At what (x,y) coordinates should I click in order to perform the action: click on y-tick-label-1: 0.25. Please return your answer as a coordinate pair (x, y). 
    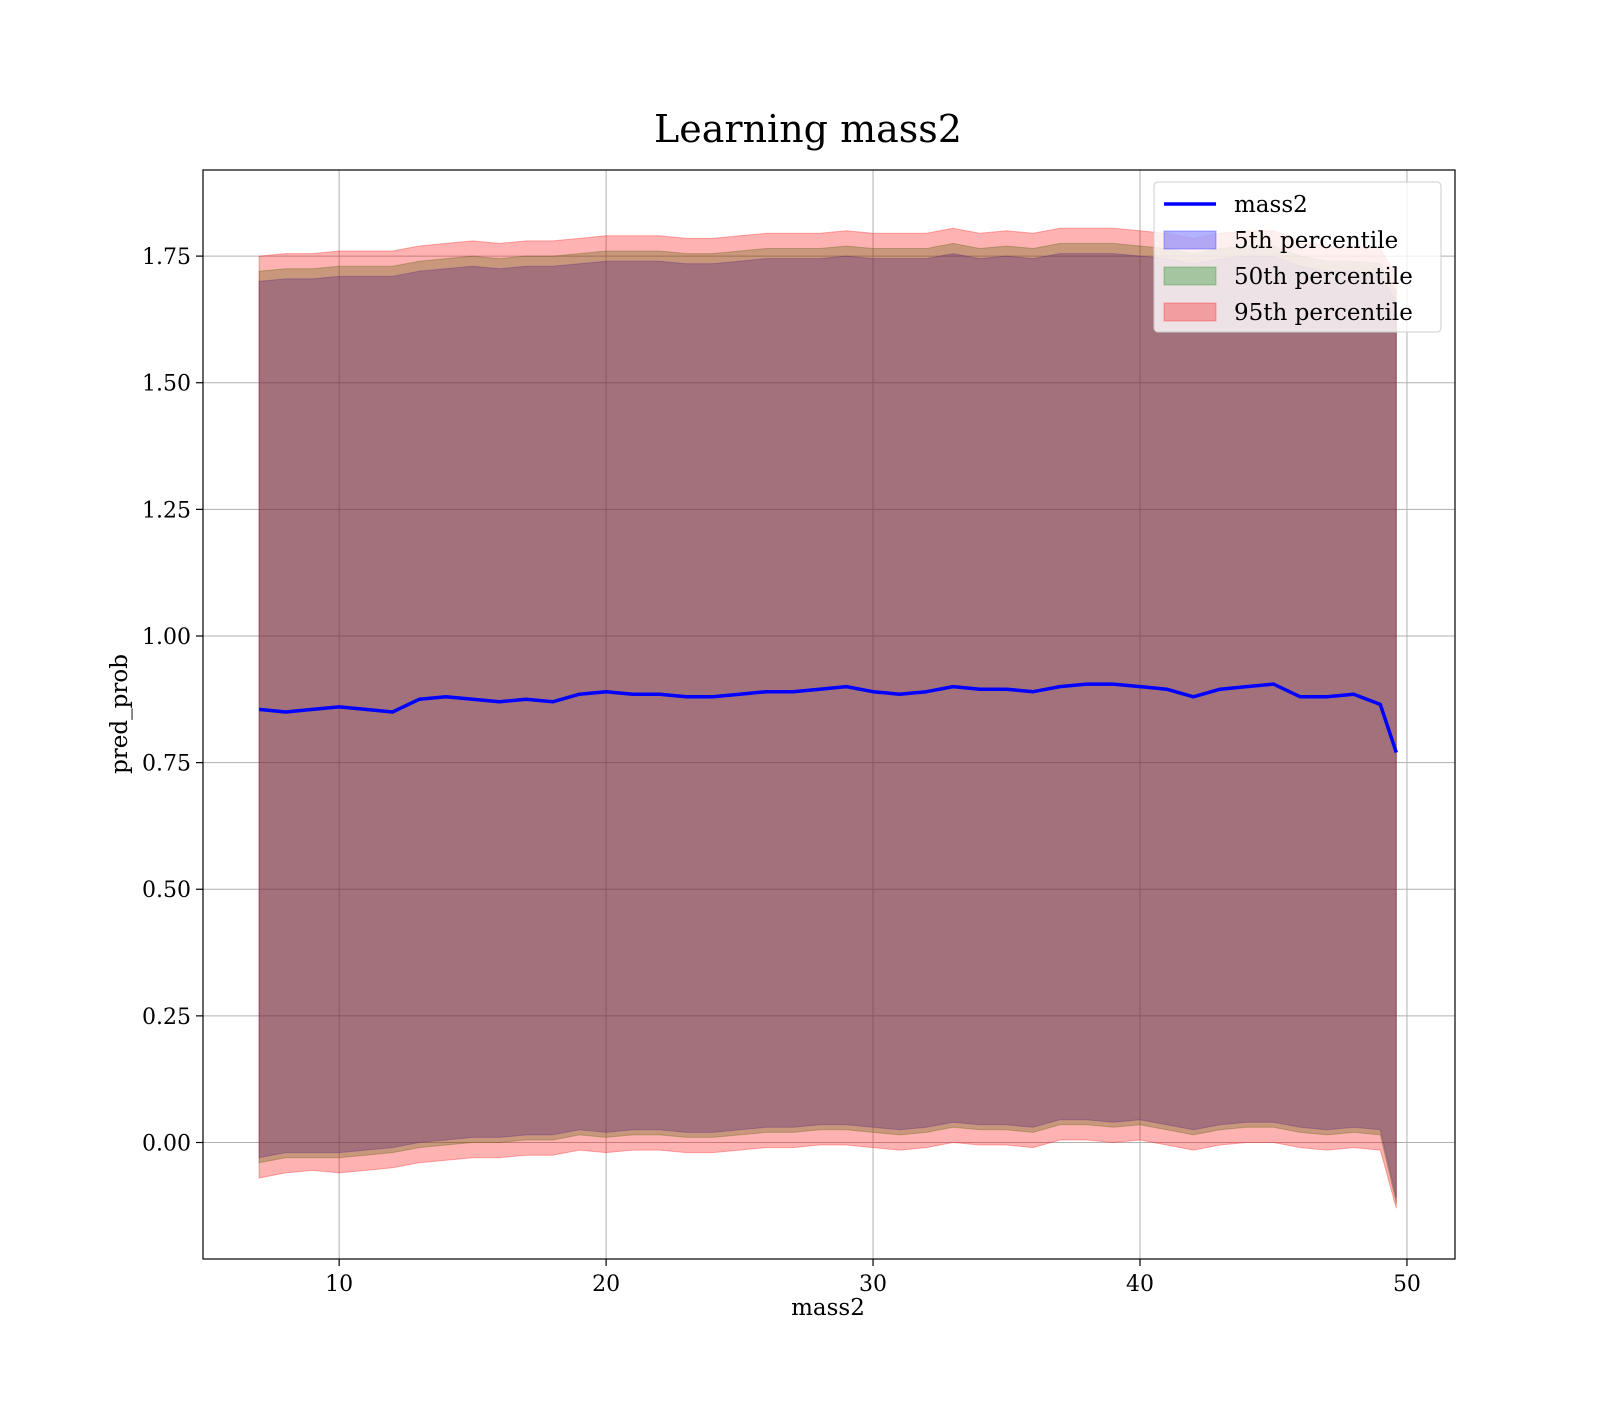
    Looking at the image, I should click on (166, 1017).